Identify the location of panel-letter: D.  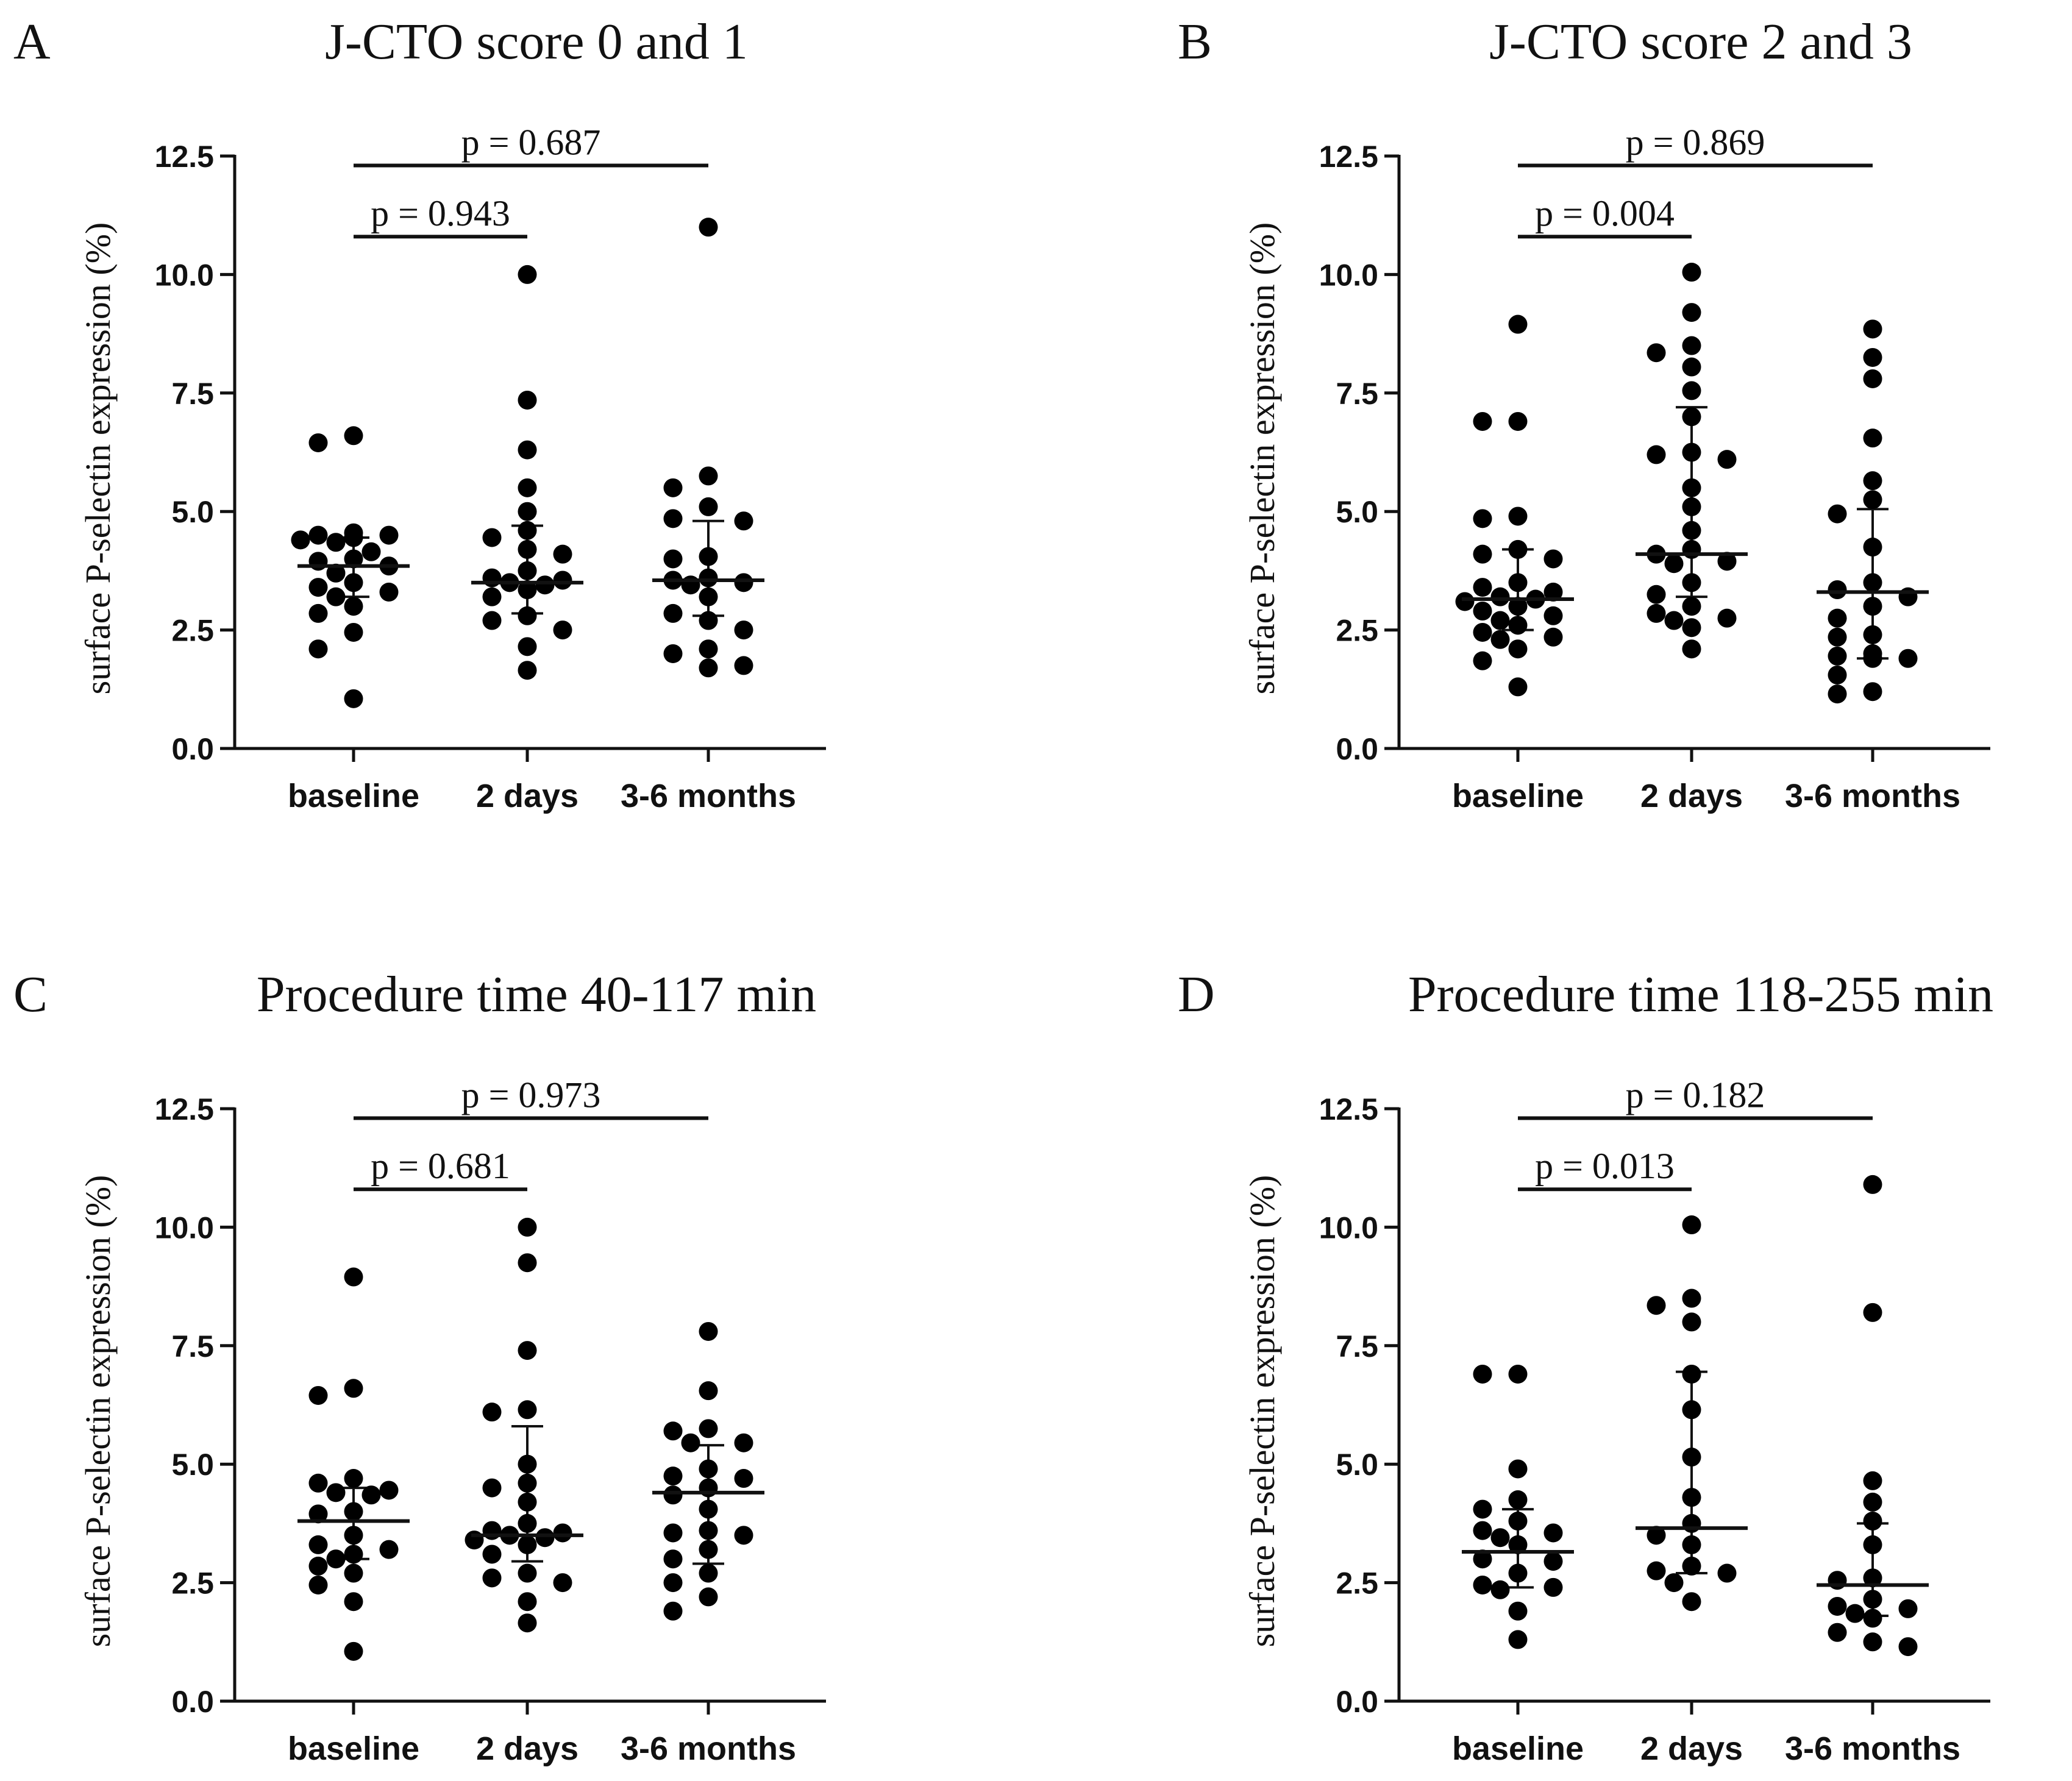
(1196, 994).